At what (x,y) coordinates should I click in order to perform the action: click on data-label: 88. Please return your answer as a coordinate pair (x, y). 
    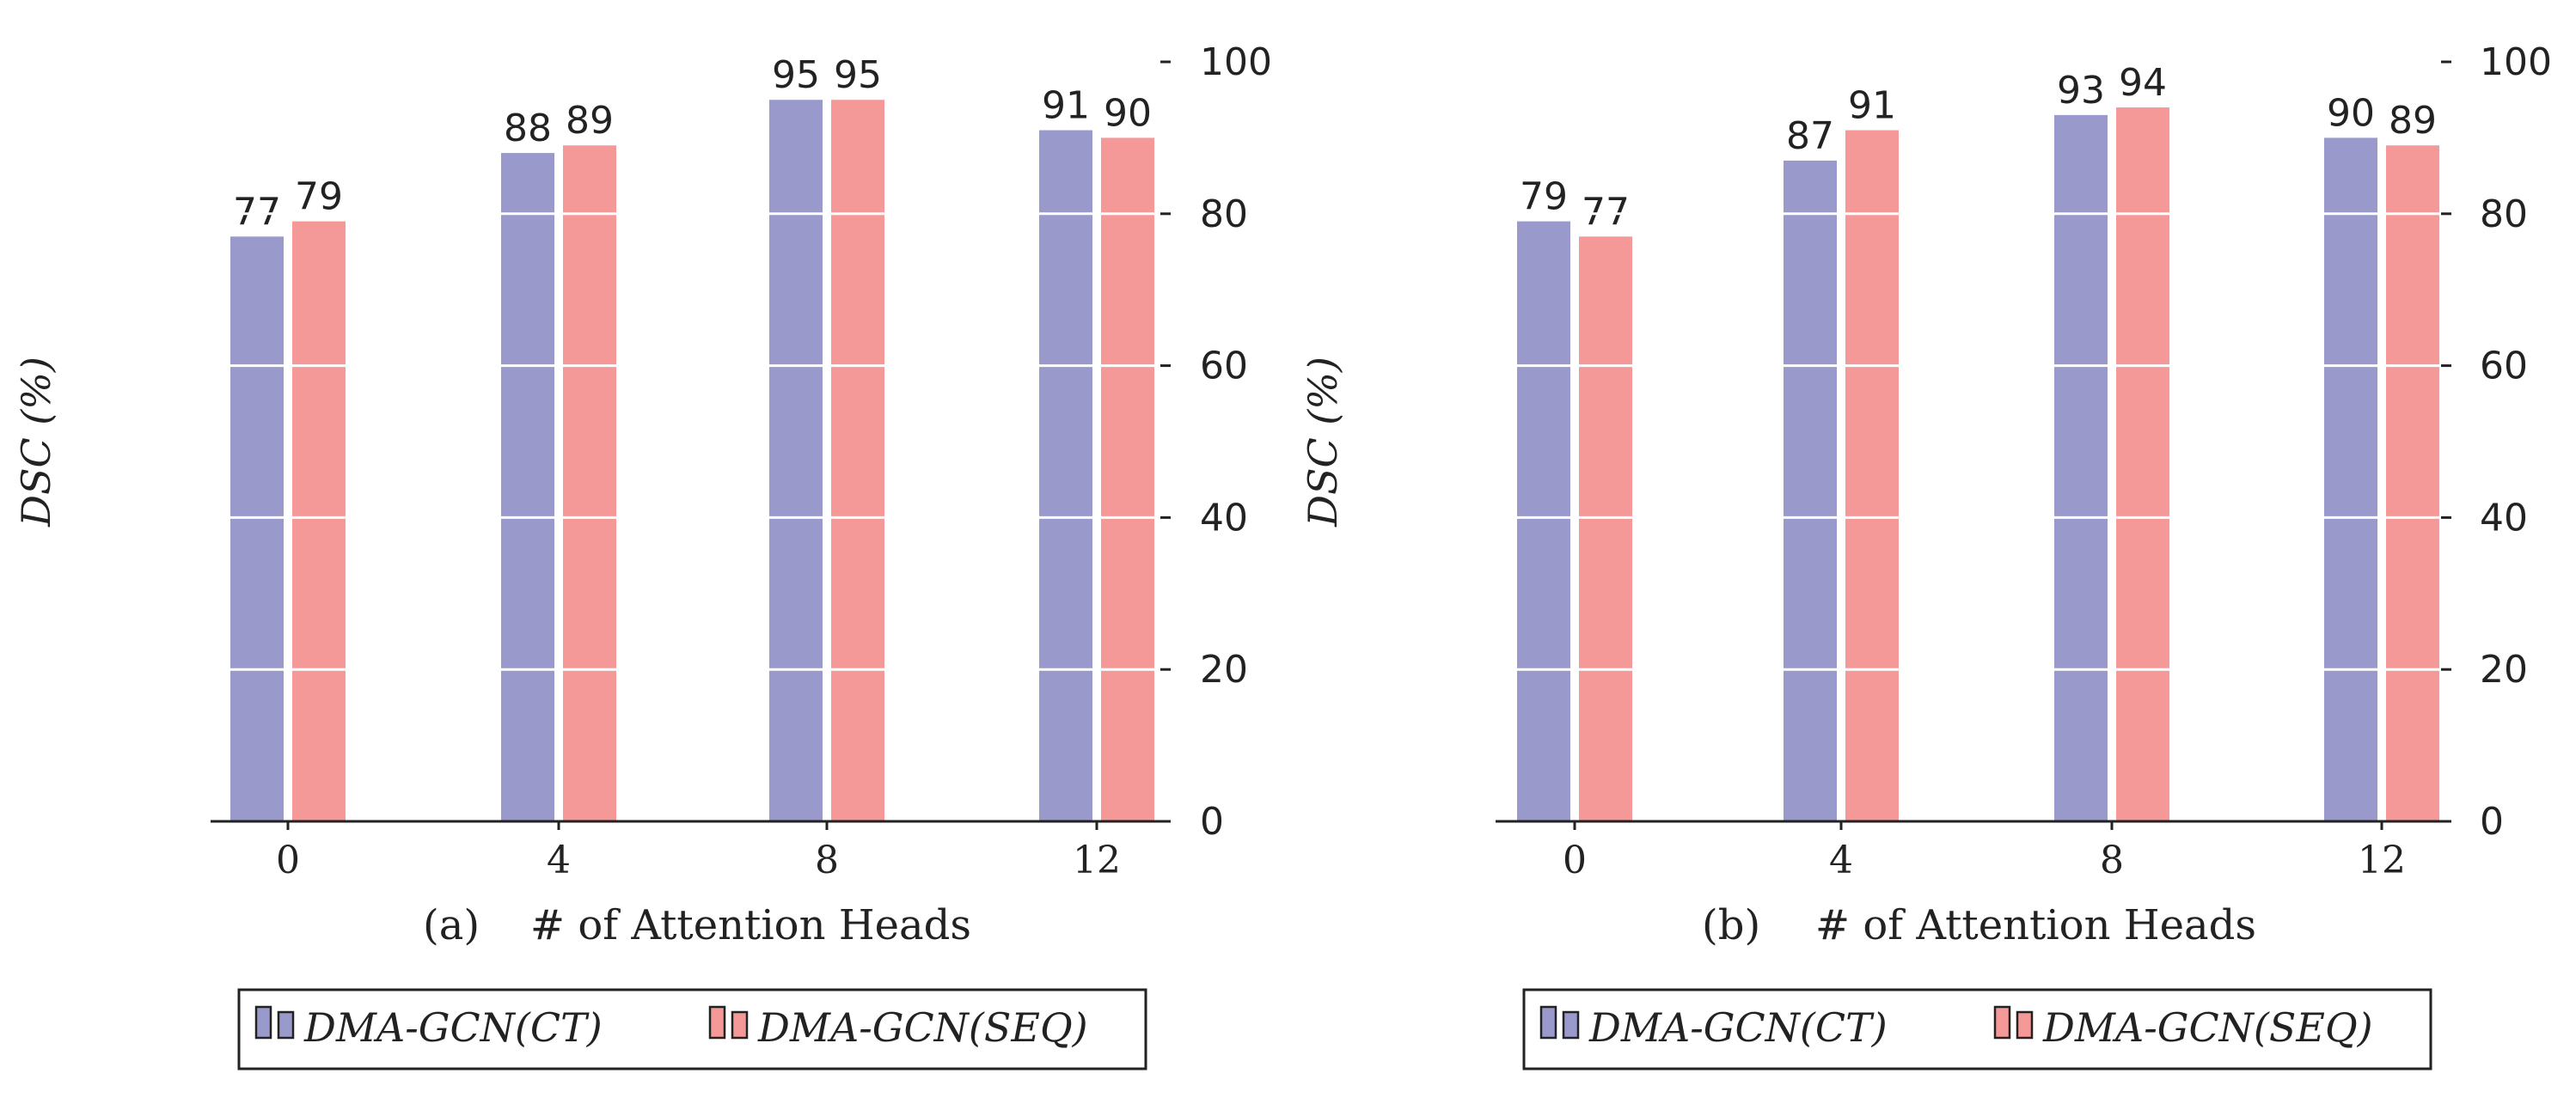
    Looking at the image, I should click on (528, 128).